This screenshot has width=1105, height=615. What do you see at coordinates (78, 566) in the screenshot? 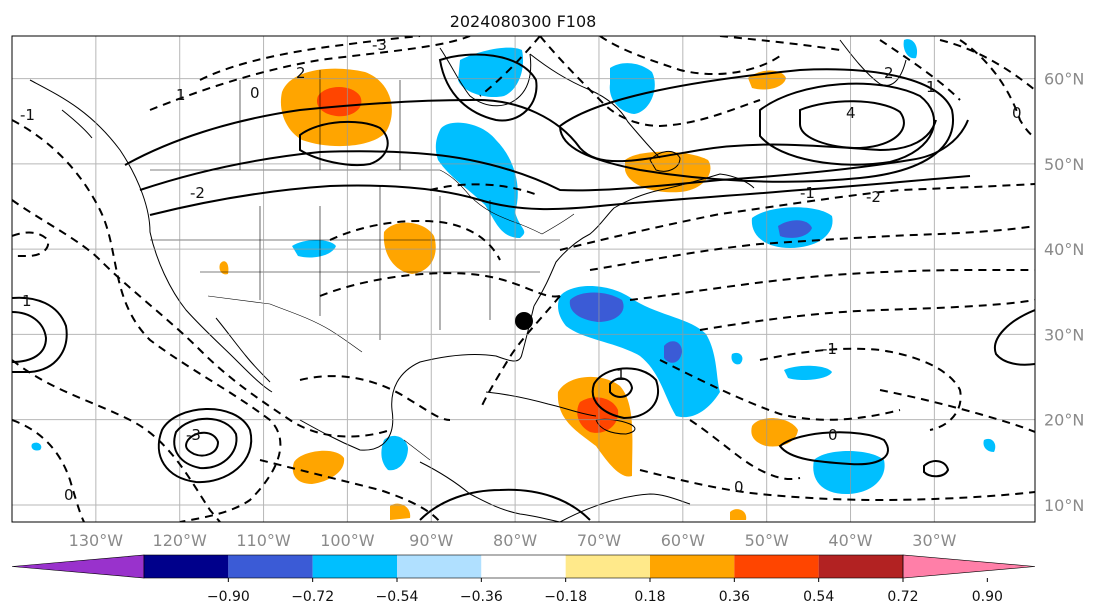
I see `colorbar-extend-low` at bounding box center [78, 566].